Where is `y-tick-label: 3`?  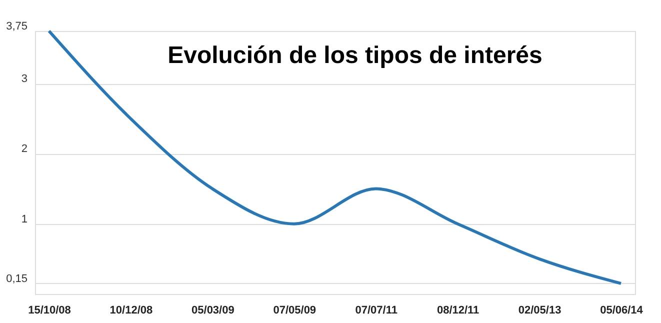 y-tick-label: 3 is located at coordinates (24, 79).